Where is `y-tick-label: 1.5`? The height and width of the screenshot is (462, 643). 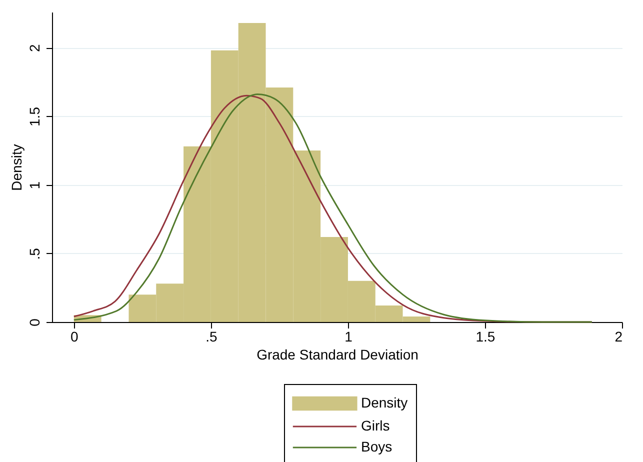
y-tick-label: 1.5 is located at coordinates (34, 116).